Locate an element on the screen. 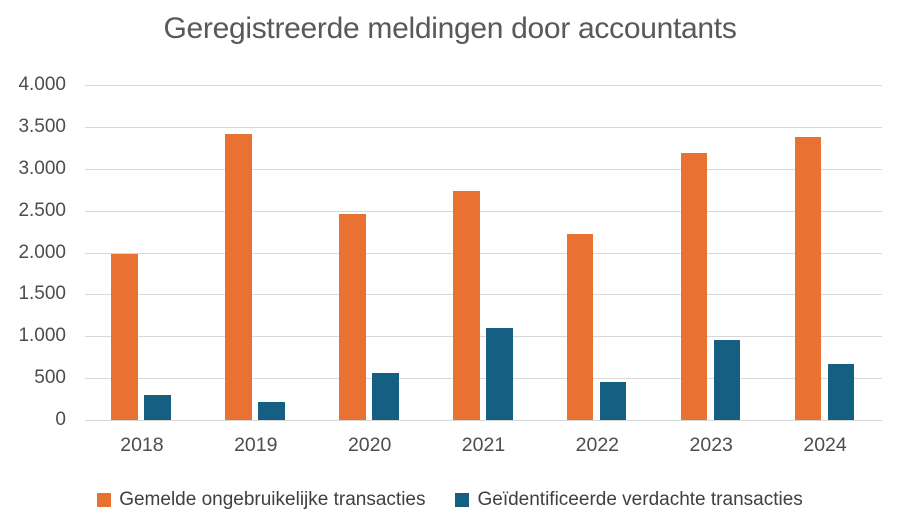  x-axis-label: 2018 is located at coordinates (142, 445).